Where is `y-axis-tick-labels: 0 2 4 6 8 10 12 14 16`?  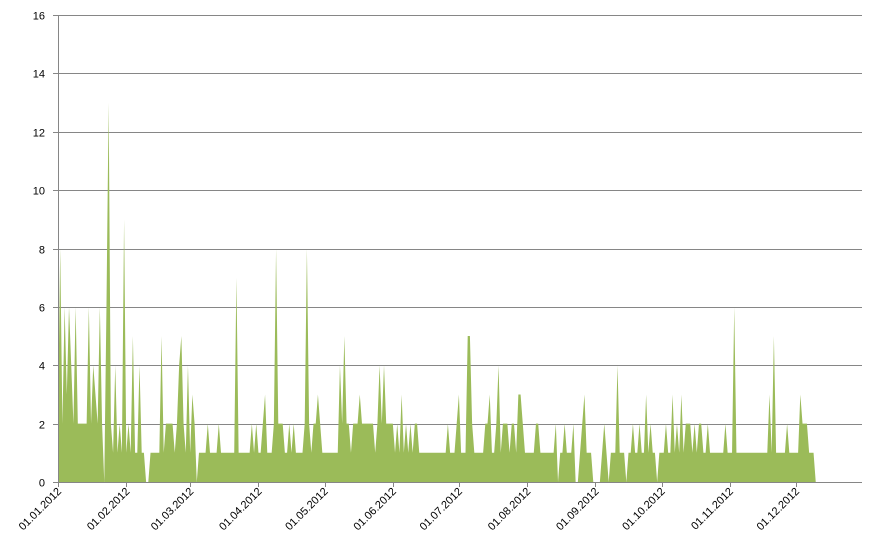
y-axis-tick-labels: 0 2 4 6 8 10 12 14 16 is located at coordinates (39, 250).